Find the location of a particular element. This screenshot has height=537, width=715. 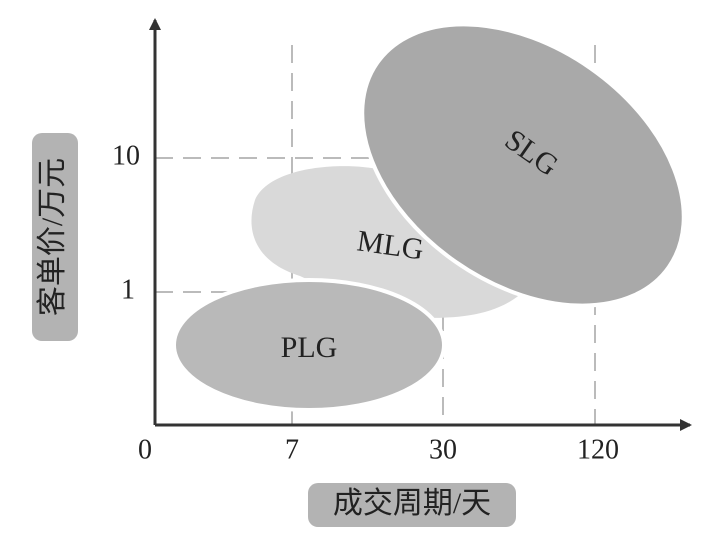

y-axis-title: 客单价/万元 is located at coordinates (52, 237).